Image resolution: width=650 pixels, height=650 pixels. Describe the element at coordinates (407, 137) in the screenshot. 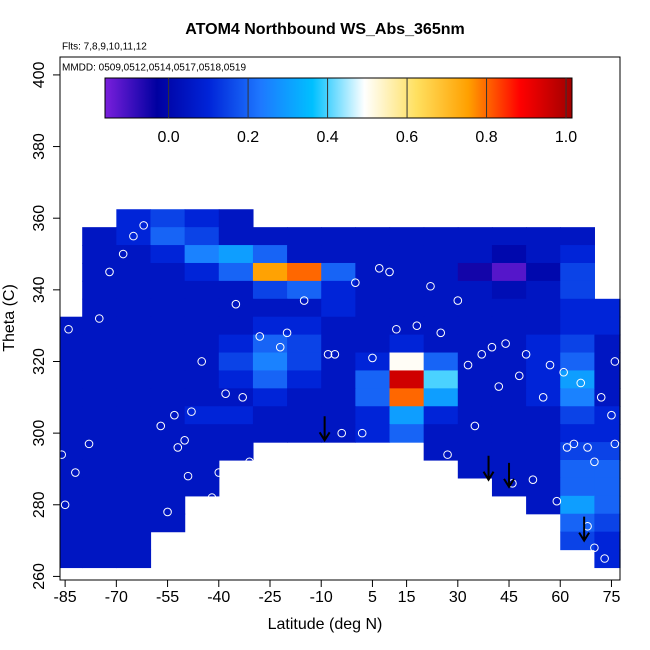

I see `colorbar-tick-label: 0.6` at that location.